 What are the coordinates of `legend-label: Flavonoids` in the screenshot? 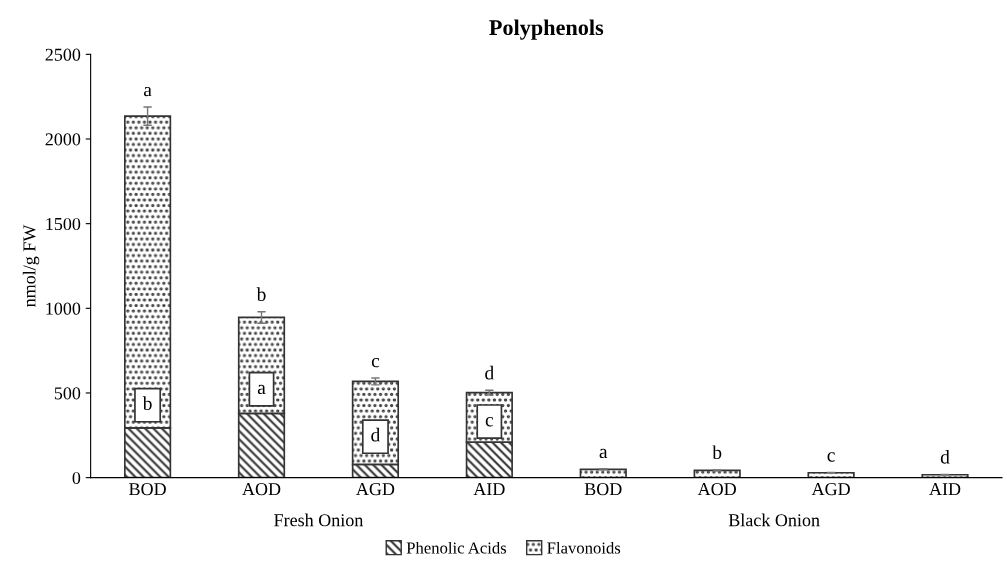 It's located at (584, 547).